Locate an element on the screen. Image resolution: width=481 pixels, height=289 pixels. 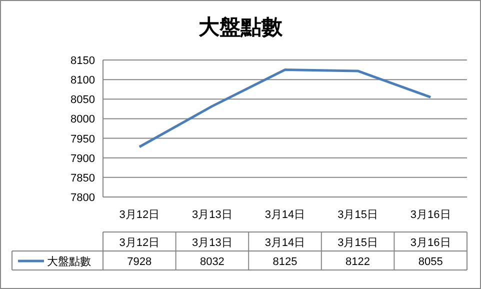
chart-title: 大盤點數 is located at coordinates (241, 26).